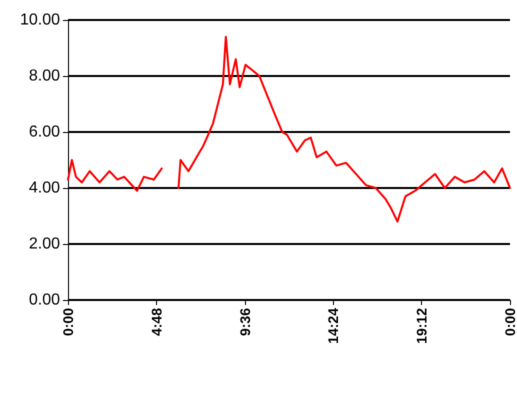 The image size is (517, 400). What do you see at coordinates (44, 300) in the screenshot?
I see `y-tick-label: 0.00` at bounding box center [44, 300].